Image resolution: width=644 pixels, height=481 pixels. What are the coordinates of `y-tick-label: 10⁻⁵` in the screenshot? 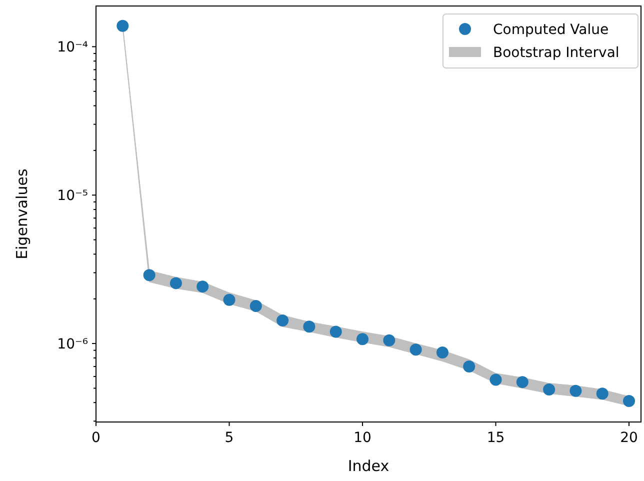 It's located at (72, 196).